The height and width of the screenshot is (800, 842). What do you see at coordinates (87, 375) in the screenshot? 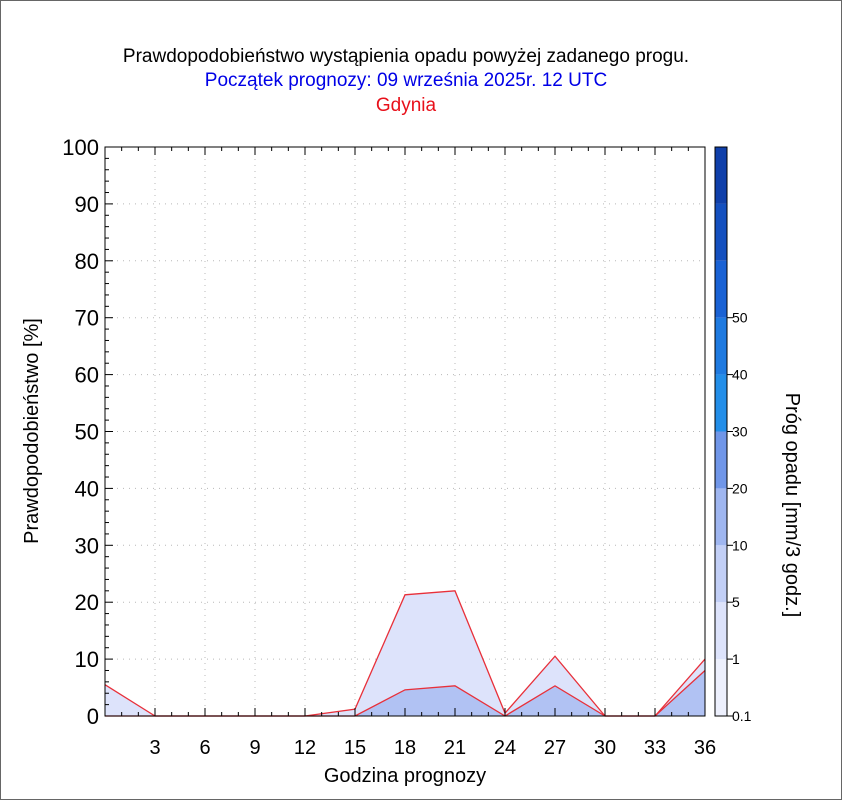
I see `y-tick-label: 60` at bounding box center [87, 375].